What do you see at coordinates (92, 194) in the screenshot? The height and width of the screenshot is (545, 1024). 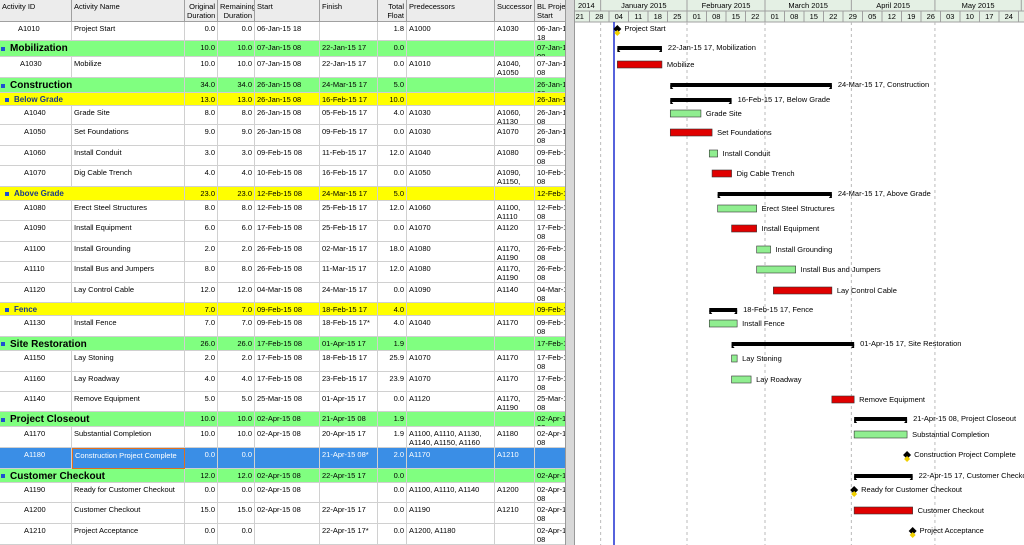 I see `wbs-name: Above Grade` at bounding box center [92, 194].